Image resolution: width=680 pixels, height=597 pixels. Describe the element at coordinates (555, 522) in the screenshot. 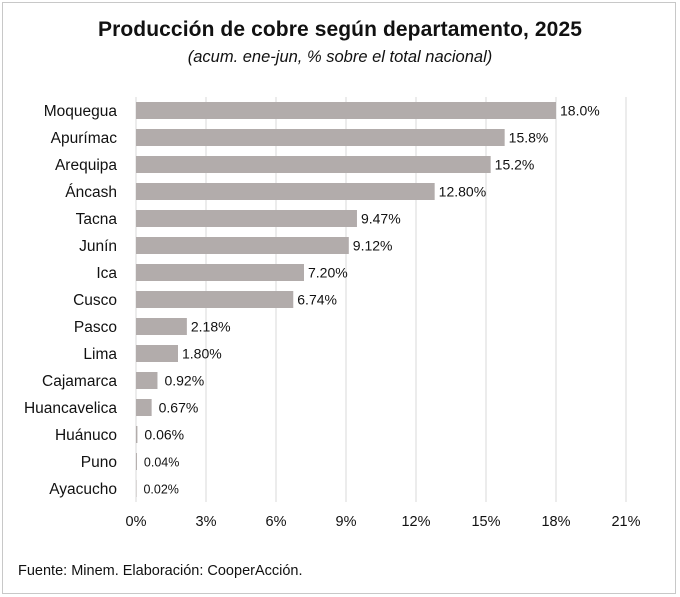

I see `x-tick-label: 18%` at that location.